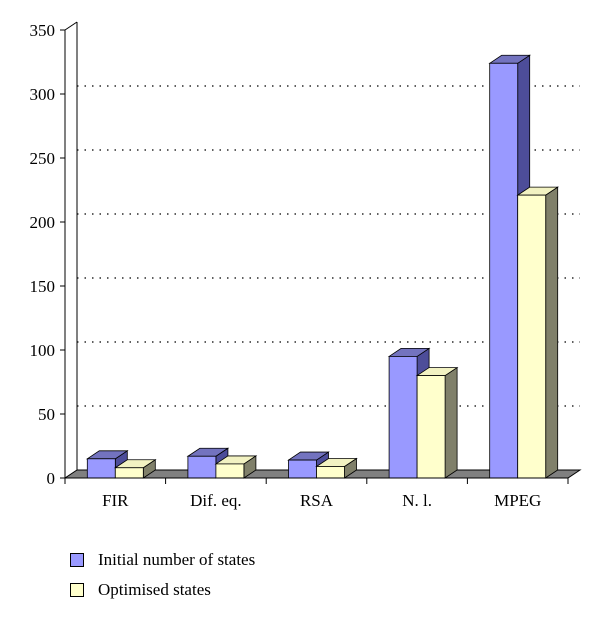 The height and width of the screenshot is (618, 600). Describe the element at coordinates (43, 222) in the screenshot. I see `y-tick-label-4: 200` at that location.